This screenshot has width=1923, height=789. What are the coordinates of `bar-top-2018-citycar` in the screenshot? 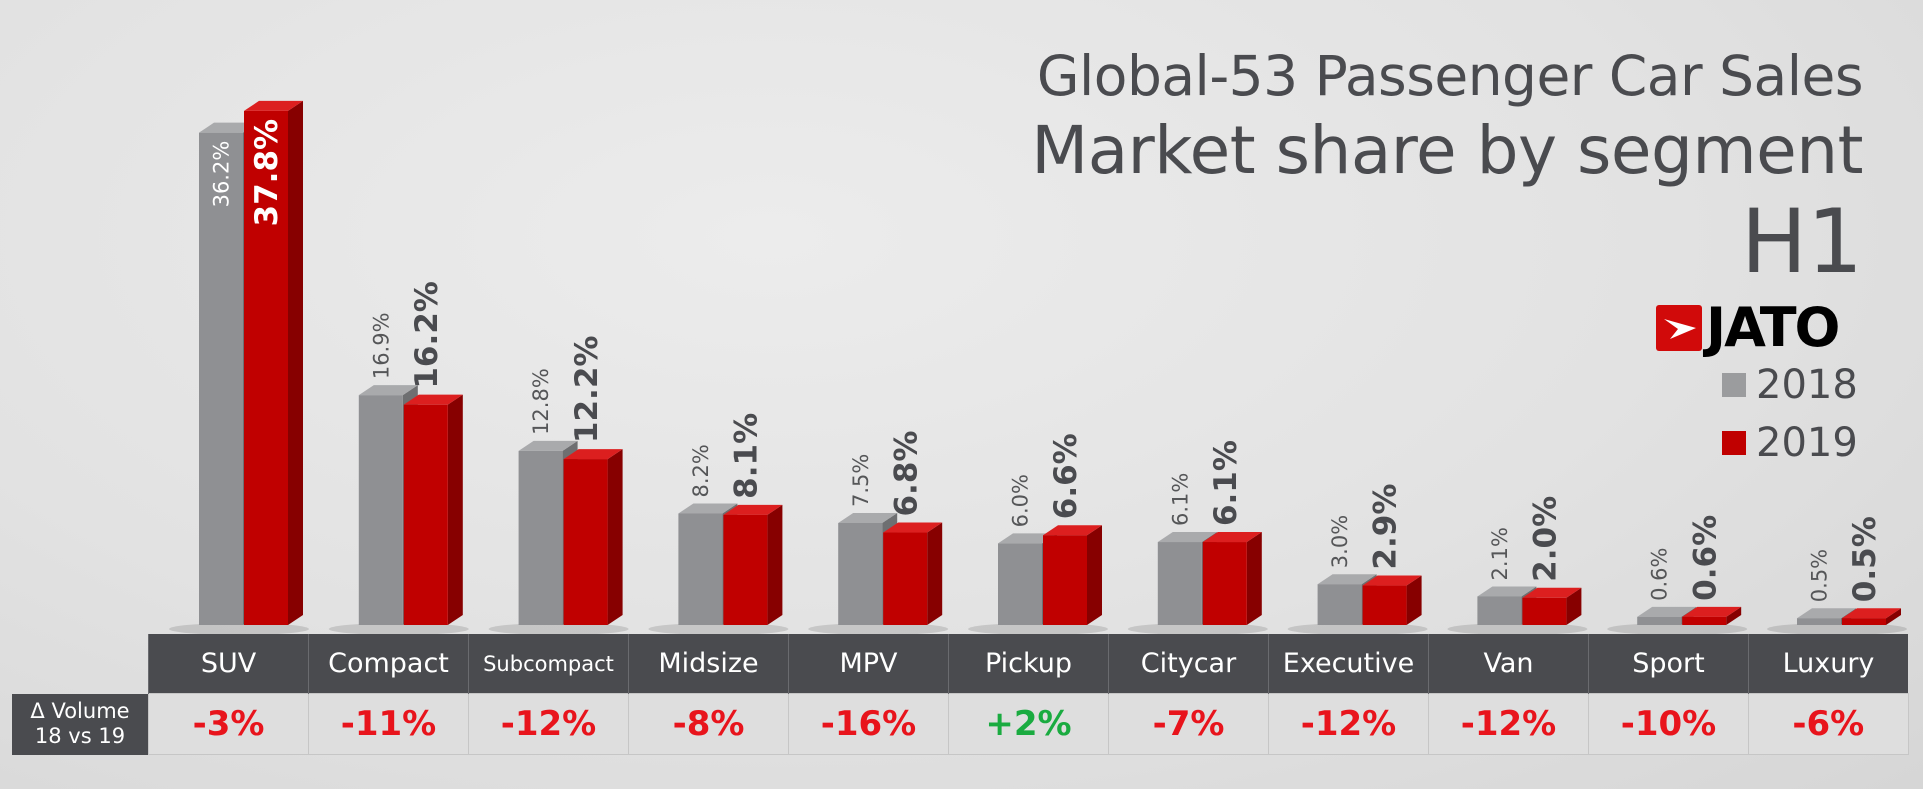 It's located at (1187, 537).